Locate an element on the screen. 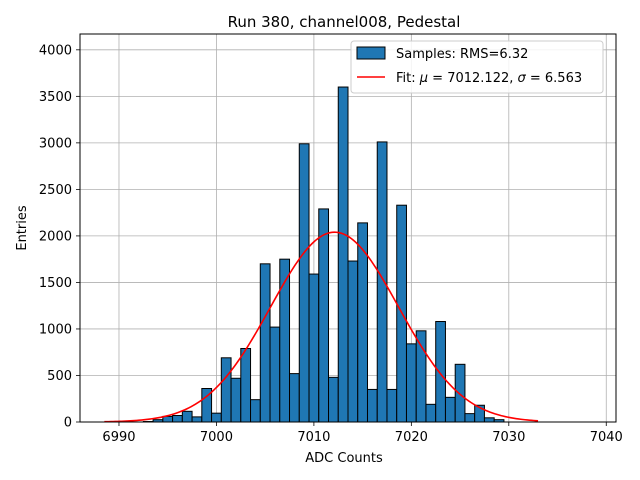 The height and width of the screenshot is (480, 640). y-tick-label: 2500 is located at coordinates (55, 190).